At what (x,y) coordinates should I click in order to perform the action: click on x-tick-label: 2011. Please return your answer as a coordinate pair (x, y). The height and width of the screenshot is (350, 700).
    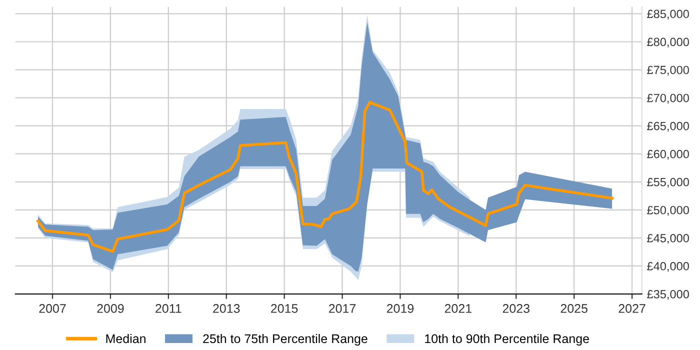
    Looking at the image, I should click on (169, 308).